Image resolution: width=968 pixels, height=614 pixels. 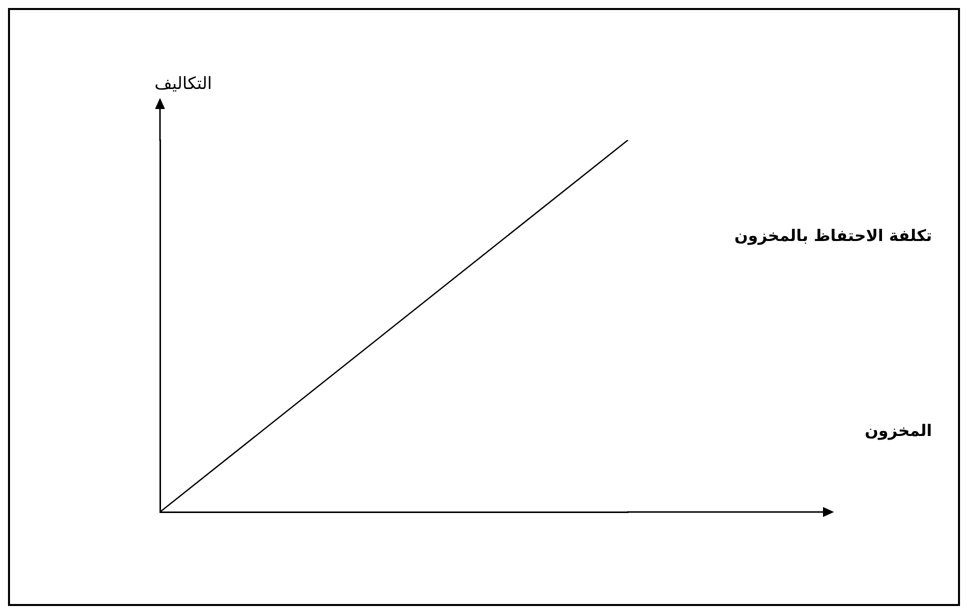 What do you see at coordinates (898, 430) in the screenshot?
I see `x-axis-title: المخزون` at bounding box center [898, 430].